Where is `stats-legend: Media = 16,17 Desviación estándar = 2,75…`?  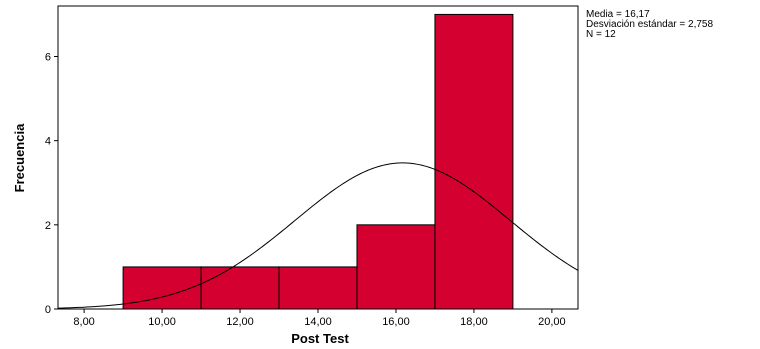 stats-legend: Media = 16,17 Desviación estándar = 2,75… is located at coordinates (649, 25).